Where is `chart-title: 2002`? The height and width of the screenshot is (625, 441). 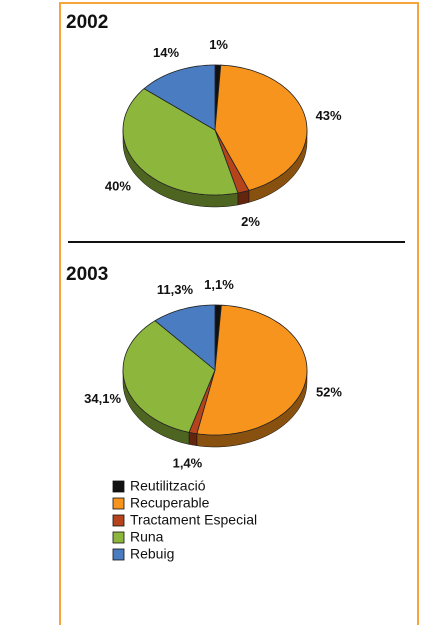 chart-title: 2002 is located at coordinates (87, 22).